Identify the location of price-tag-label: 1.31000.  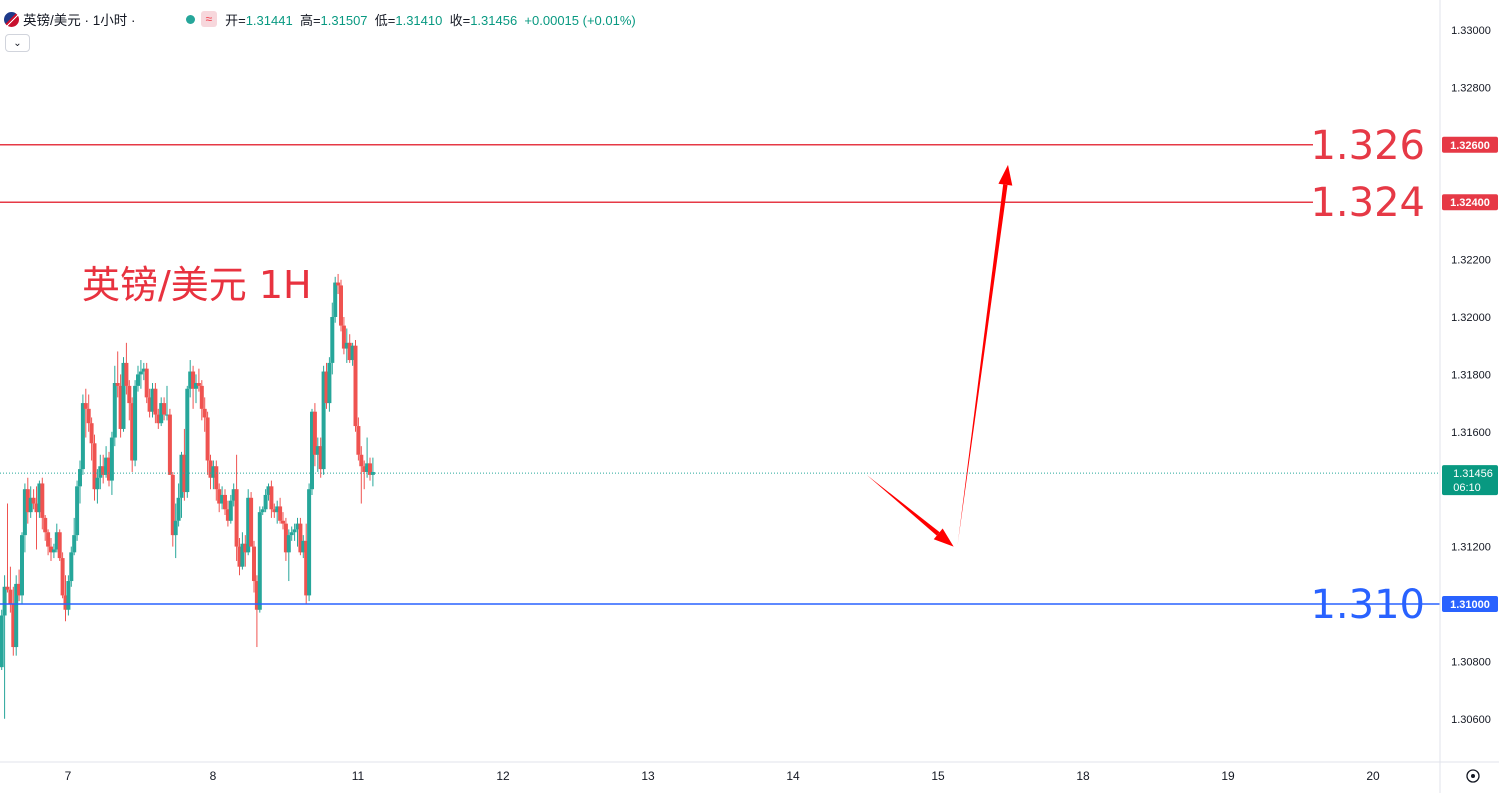
(1470, 605).